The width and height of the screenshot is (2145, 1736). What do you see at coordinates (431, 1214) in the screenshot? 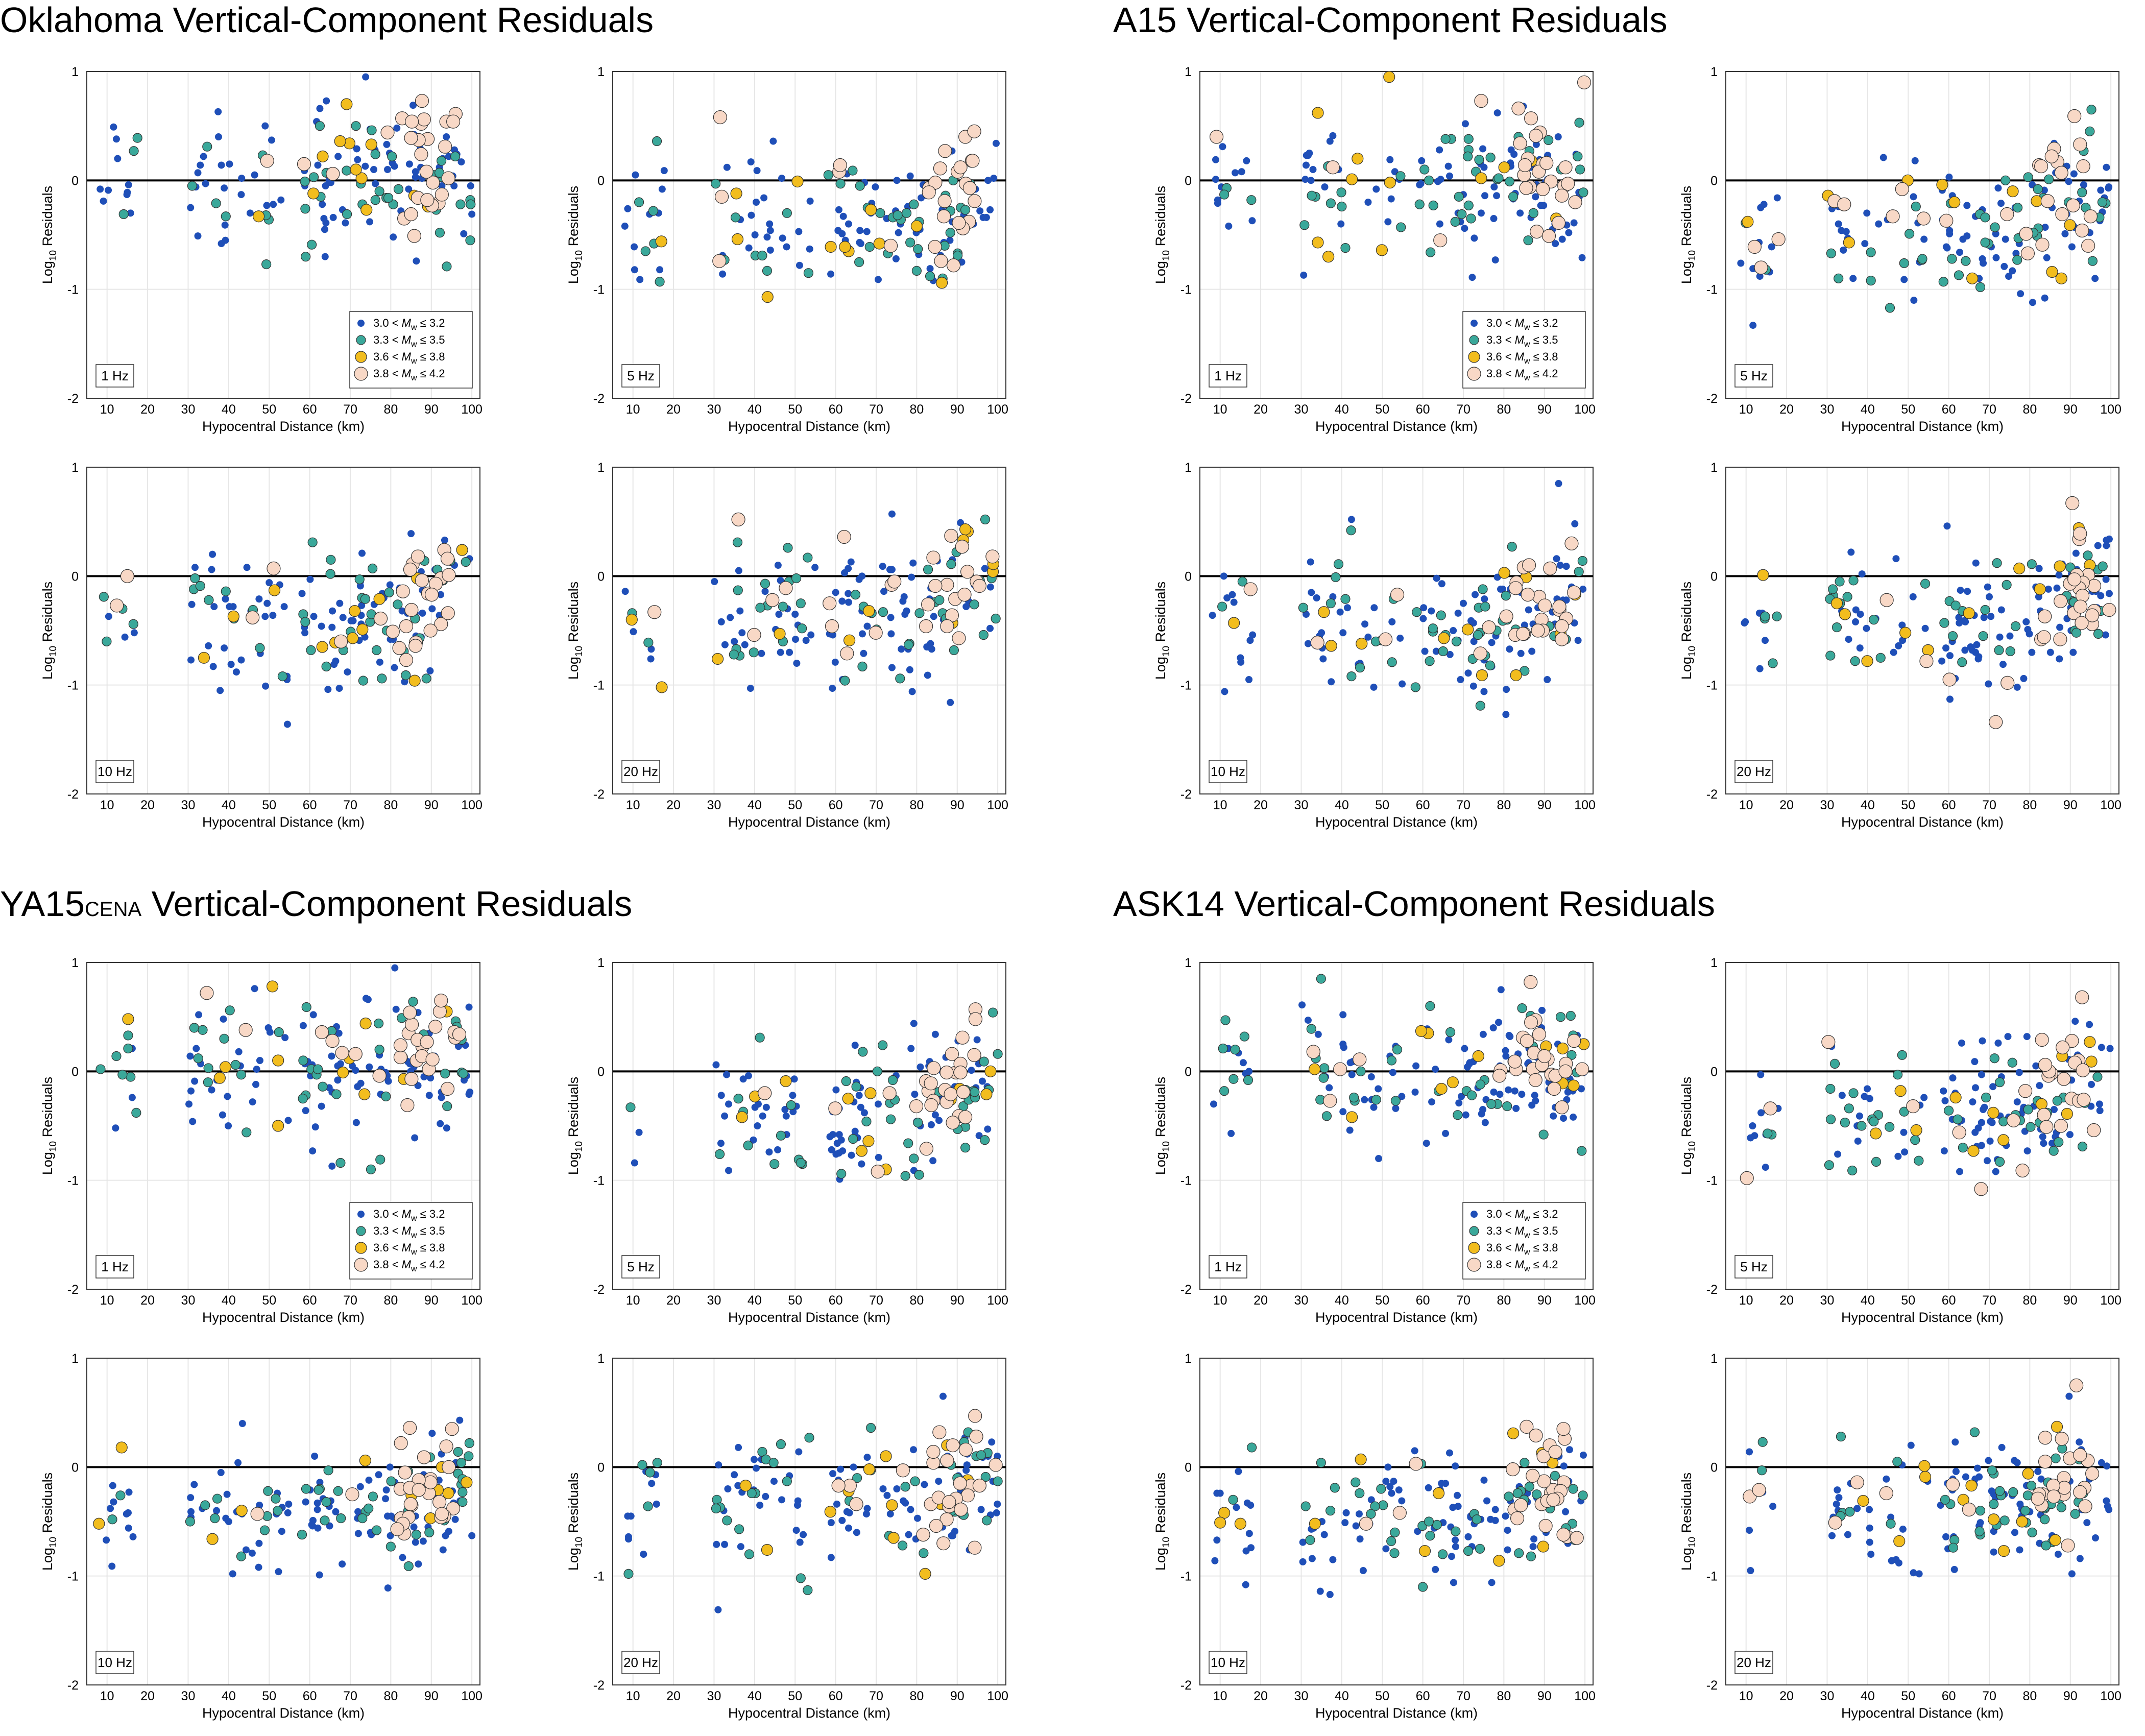
I see `legend-hi: ≤ 3.2` at bounding box center [431, 1214].